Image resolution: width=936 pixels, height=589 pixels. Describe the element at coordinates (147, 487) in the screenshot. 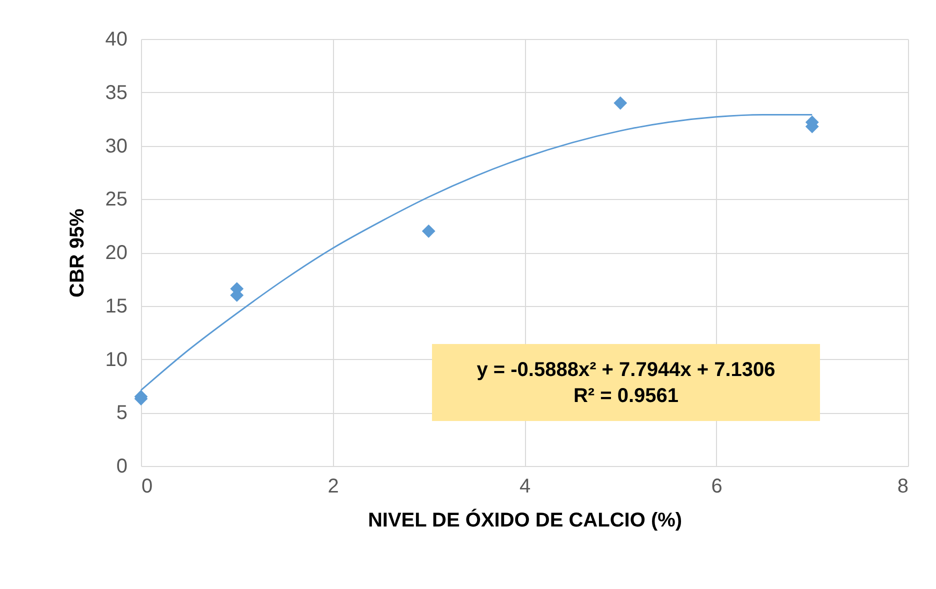

I see `x-tick-label: 0` at that location.